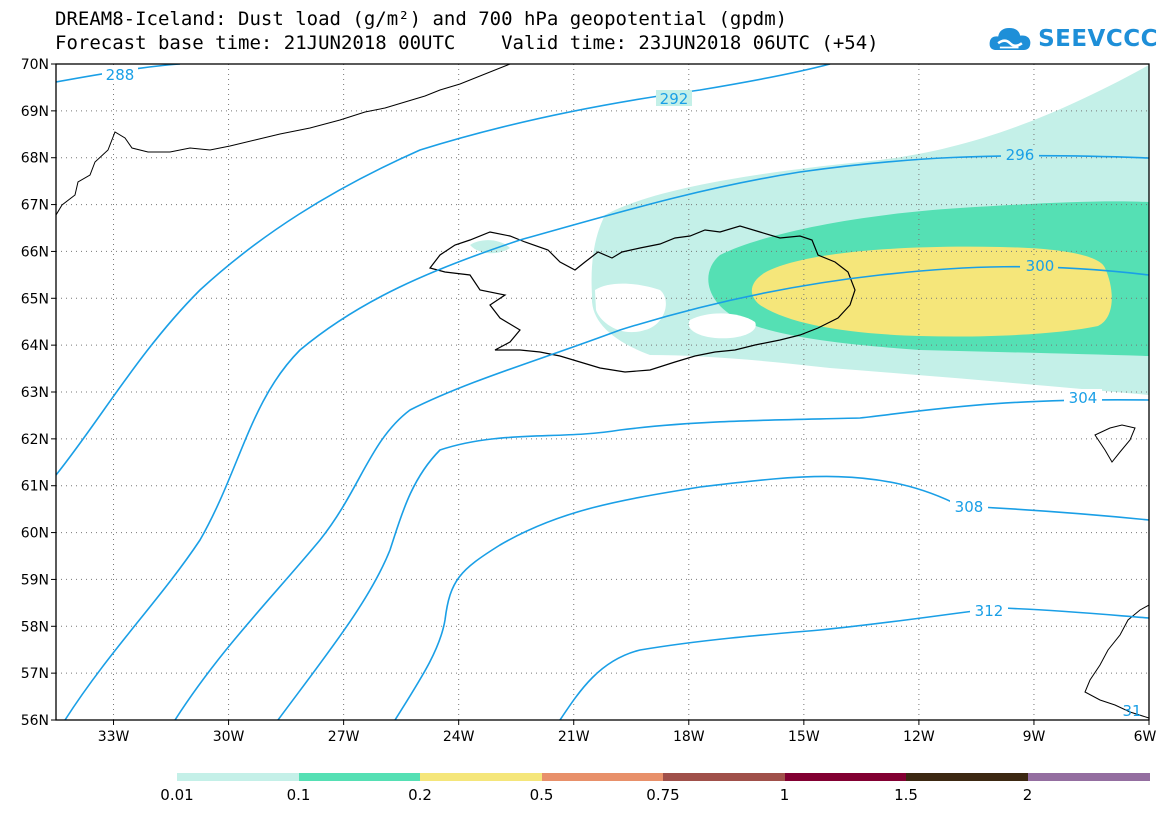 This screenshot has width=1175, height=815. What do you see at coordinates (1131, 711) in the screenshot?
I see `contour-label-31x: 31` at bounding box center [1131, 711].